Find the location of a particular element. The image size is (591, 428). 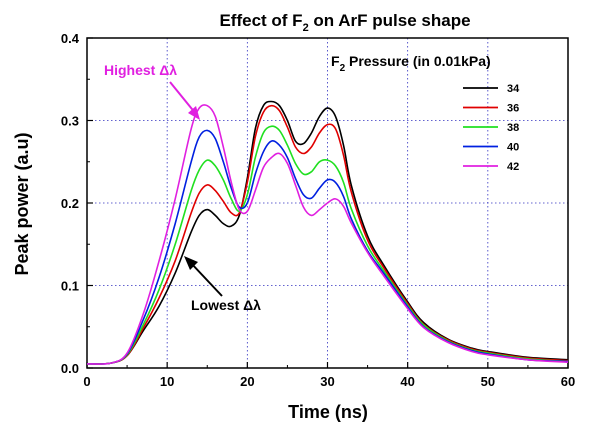

annotation-highest-arrow is located at coordinates (183, 98).